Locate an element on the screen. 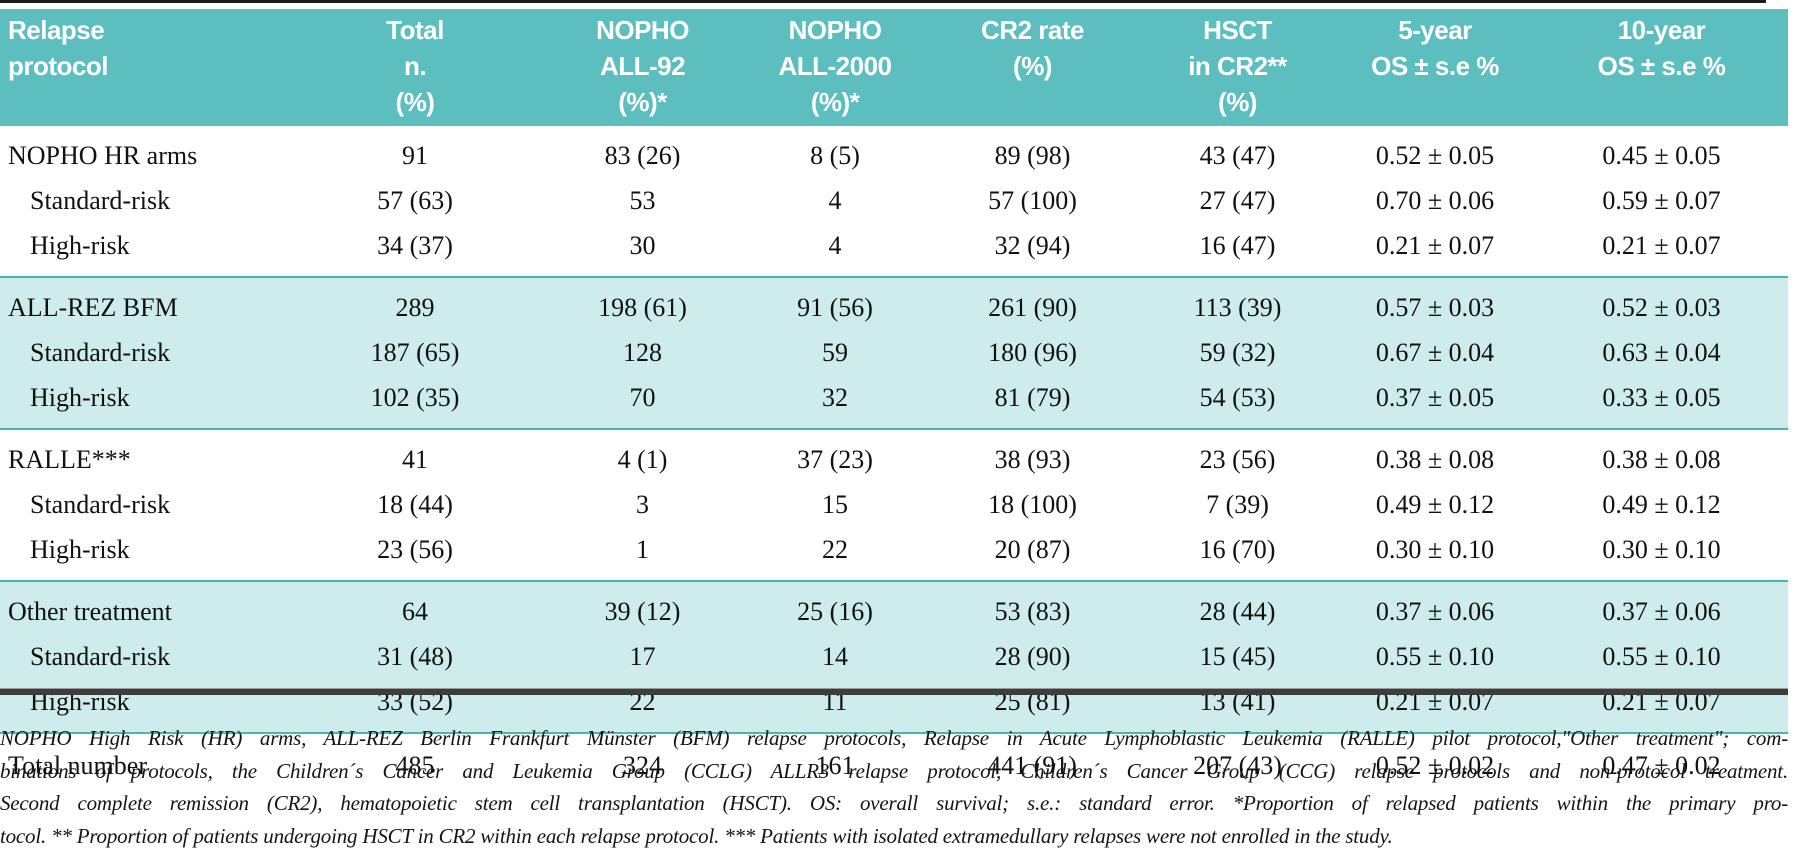 The height and width of the screenshot is (856, 1800). value-cell: 13 (41) is located at coordinates (1237, 705).